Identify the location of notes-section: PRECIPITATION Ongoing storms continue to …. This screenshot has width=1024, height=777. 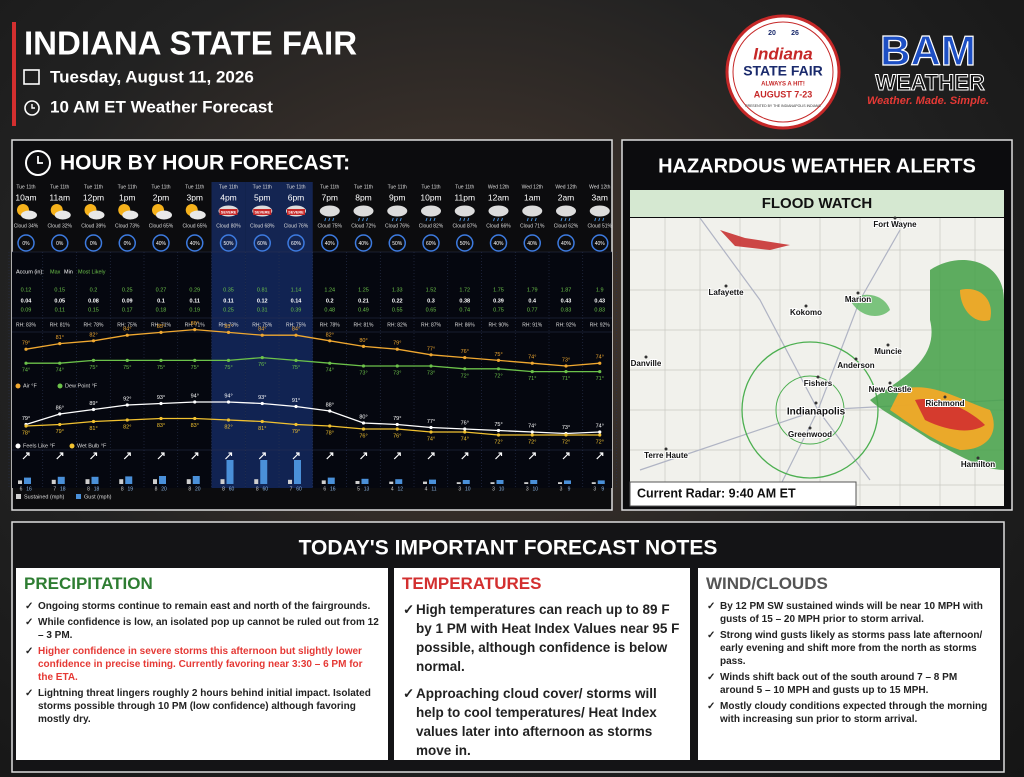
(202, 664).